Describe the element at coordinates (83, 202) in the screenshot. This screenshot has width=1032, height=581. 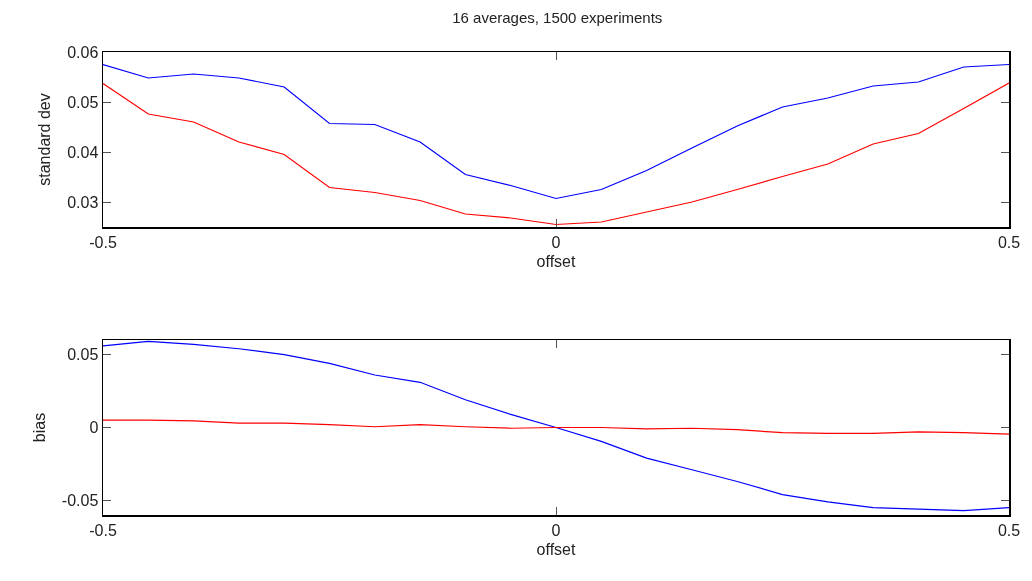
I see `y-tick-label: 0.03` at that location.